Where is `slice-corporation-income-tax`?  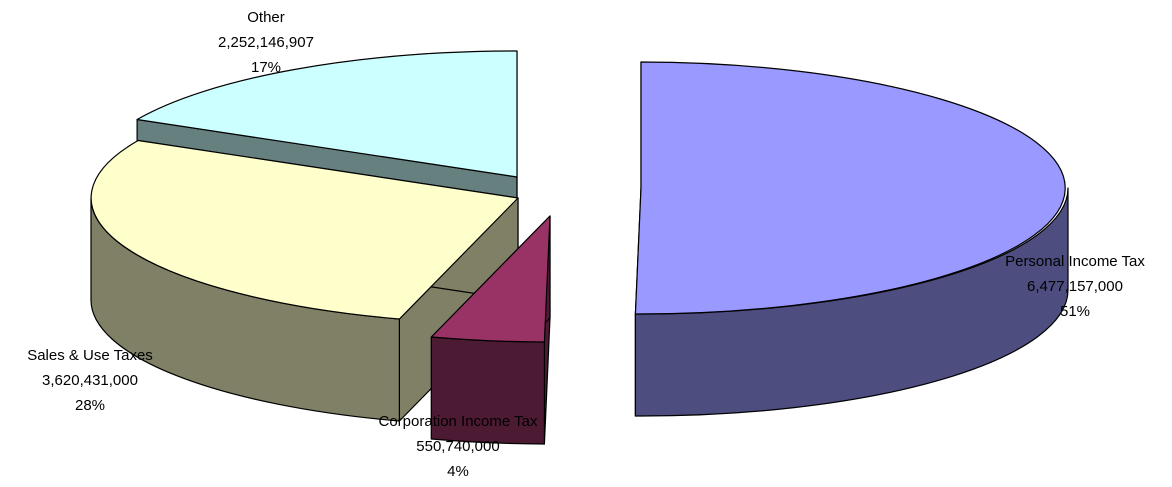
slice-corporation-income-tax is located at coordinates (490, 330).